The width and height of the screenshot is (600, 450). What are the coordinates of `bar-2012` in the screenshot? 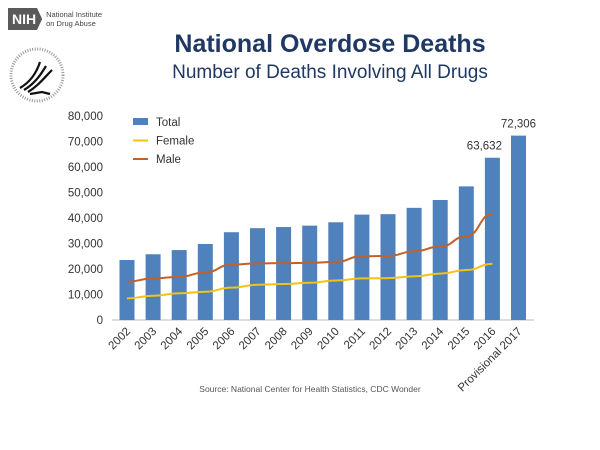 It's located at (388, 267).